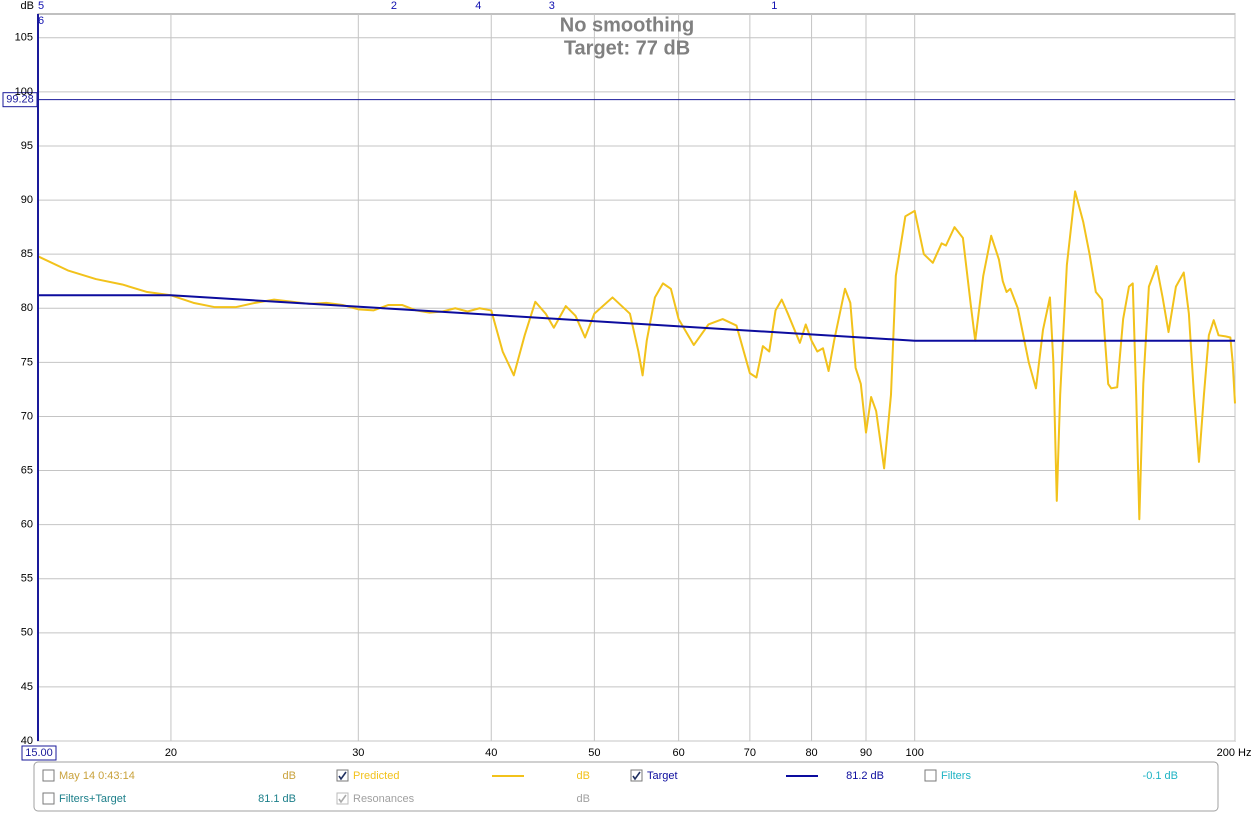 Image resolution: width=1253 pixels, height=813 pixels. Describe the element at coordinates (594, 753) in the screenshot. I see `x-tick-label: 50` at that location.